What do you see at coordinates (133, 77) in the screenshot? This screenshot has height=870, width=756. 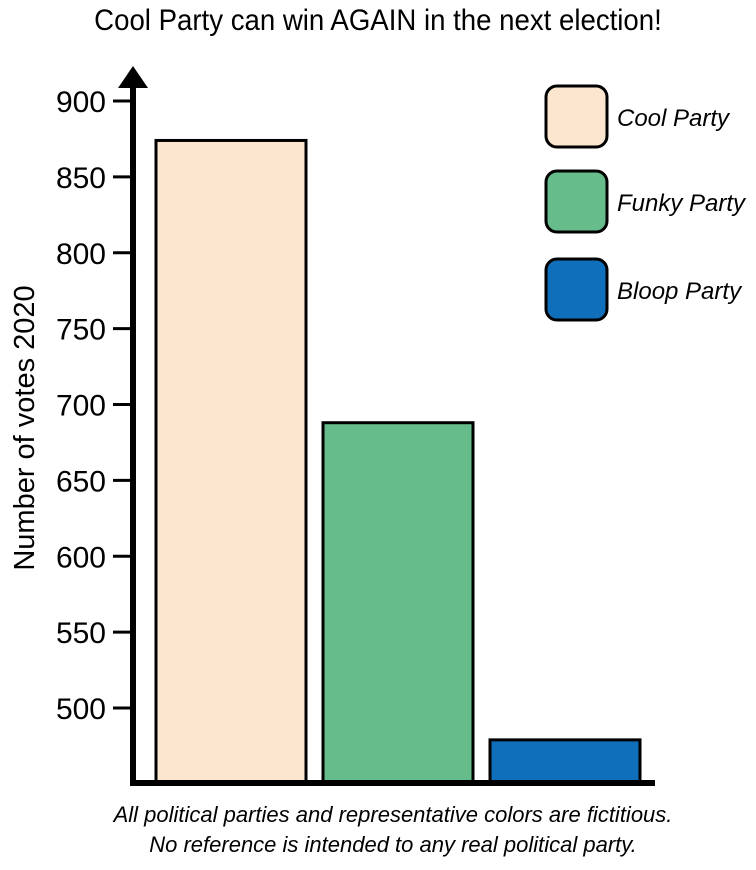 I see `y-axis-arrow` at bounding box center [133, 77].